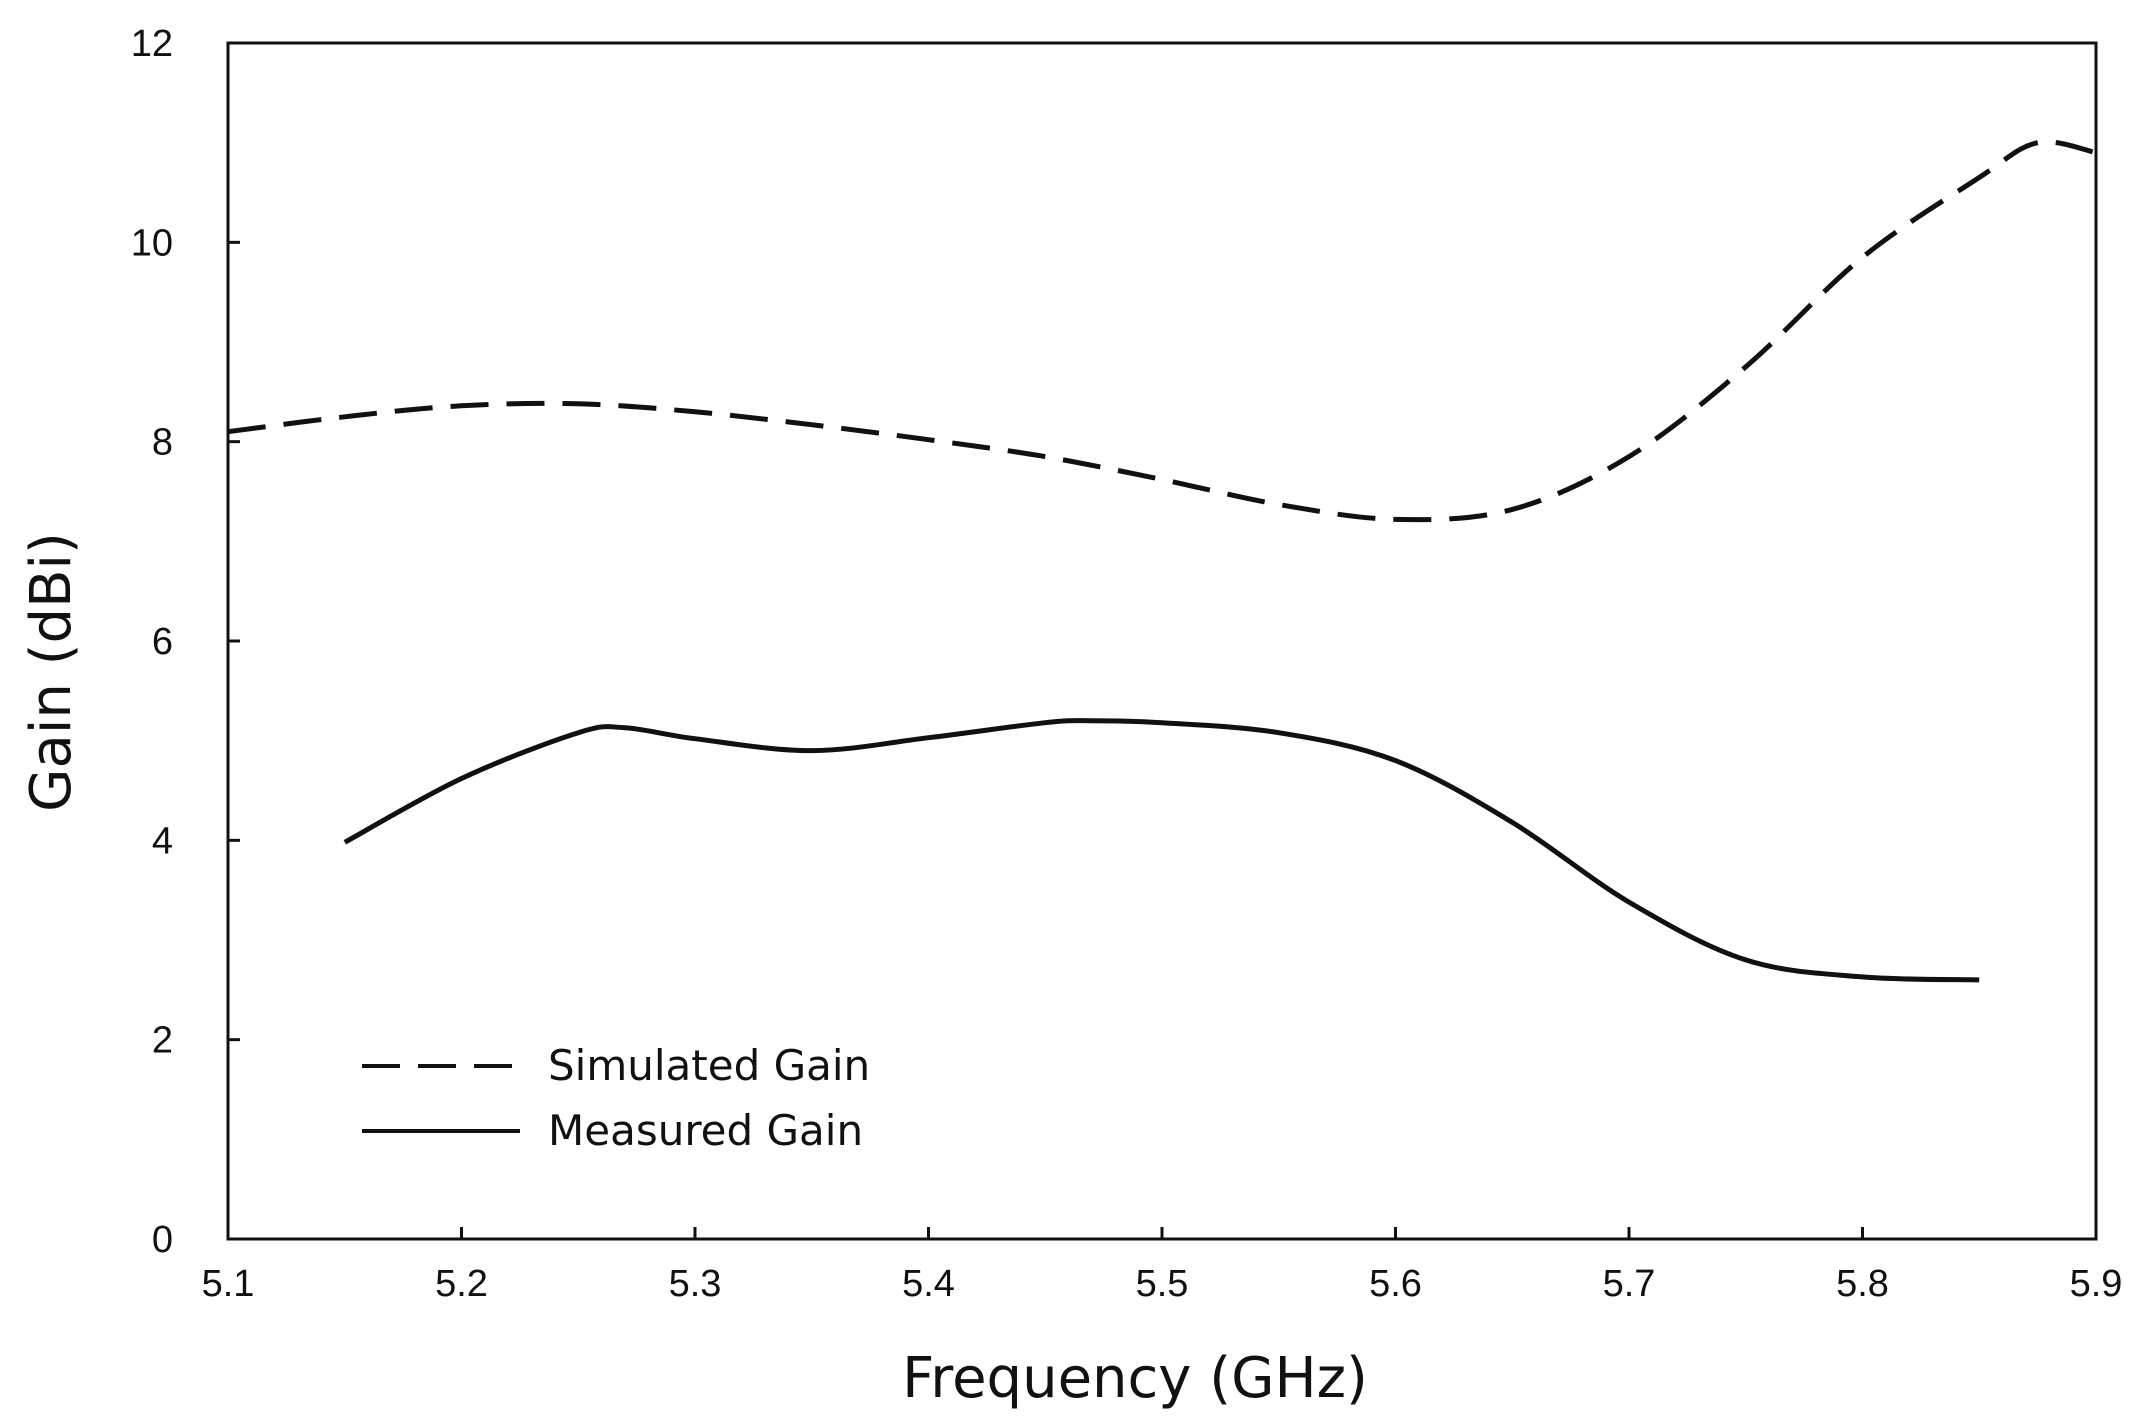  What do you see at coordinates (162, 1240) in the screenshot?
I see `y-tick-label: 0` at bounding box center [162, 1240].